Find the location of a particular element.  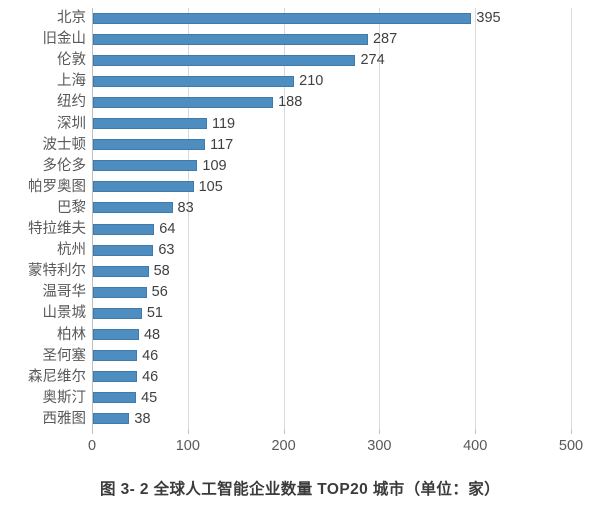

chart-row: 西雅图 38 is located at coordinates (300, 419).